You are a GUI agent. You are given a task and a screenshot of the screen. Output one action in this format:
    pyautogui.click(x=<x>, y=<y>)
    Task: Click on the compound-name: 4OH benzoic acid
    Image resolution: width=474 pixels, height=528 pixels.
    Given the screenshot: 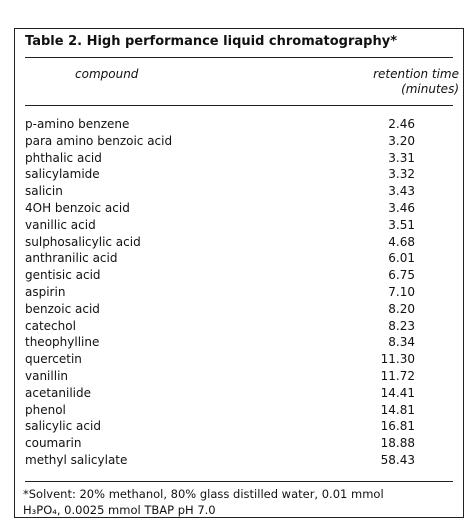 What is the action you would take?
    pyautogui.click(x=77, y=208)
    